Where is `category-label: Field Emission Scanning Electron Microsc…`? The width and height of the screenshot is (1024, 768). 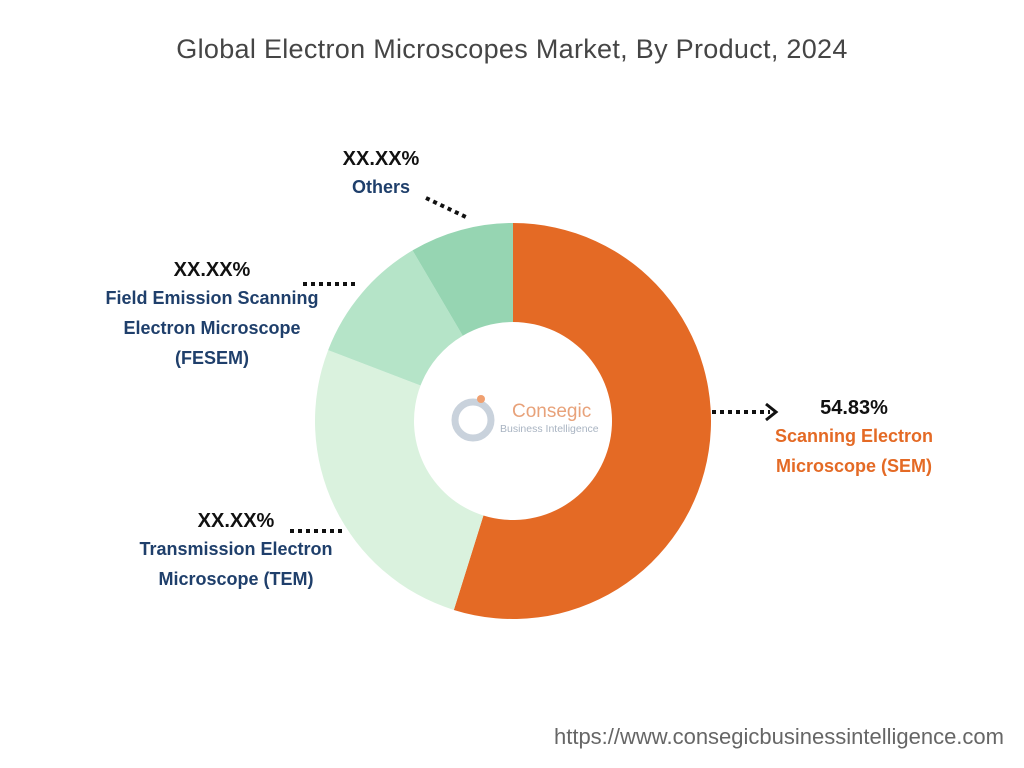 category-label: Field Emission Scanning Electron Microsc… is located at coordinates (212, 328).